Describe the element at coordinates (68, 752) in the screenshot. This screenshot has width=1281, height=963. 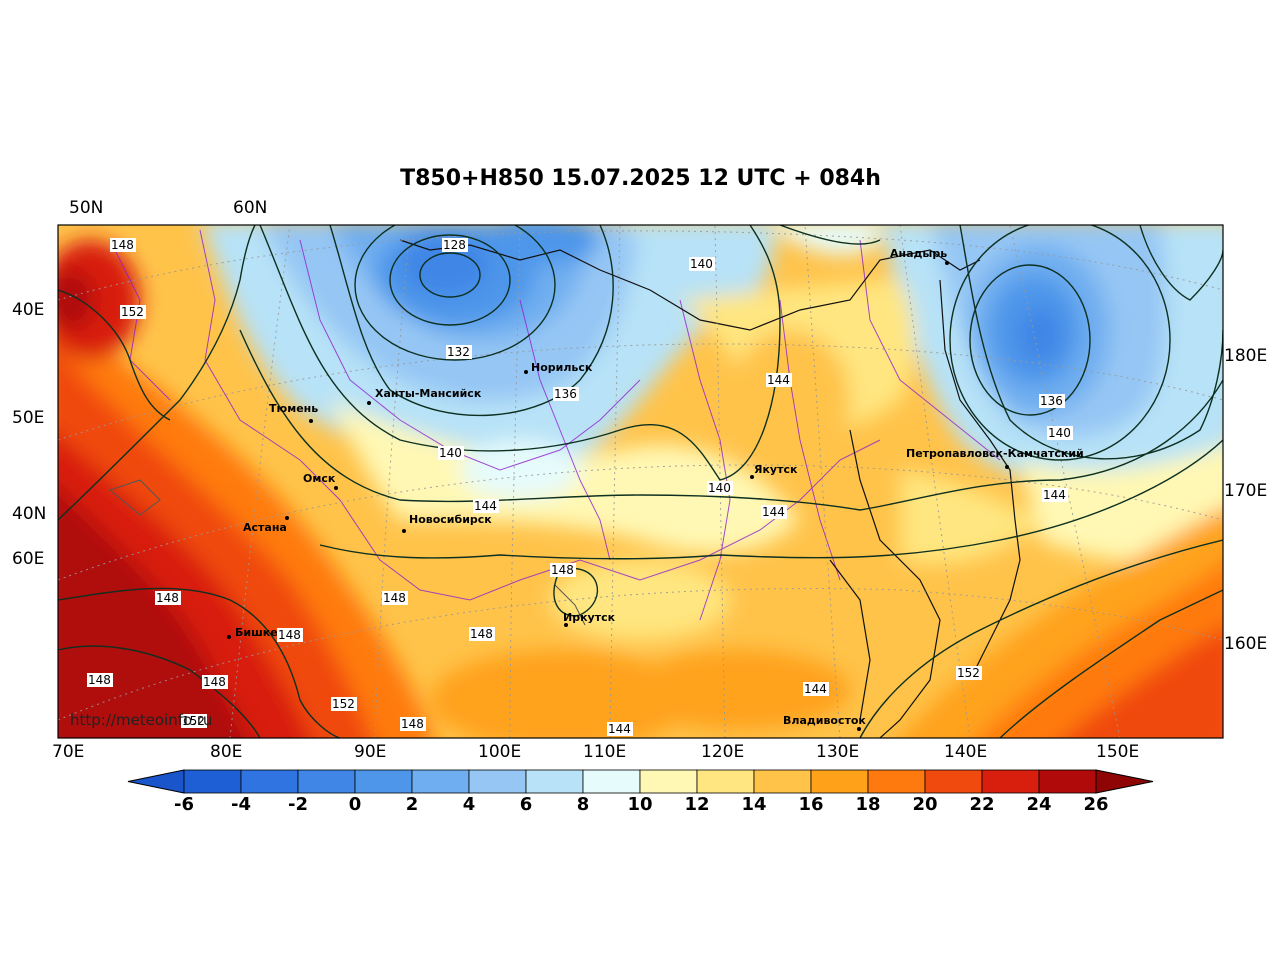
I see `lon-label-70e: 70E` at that location.